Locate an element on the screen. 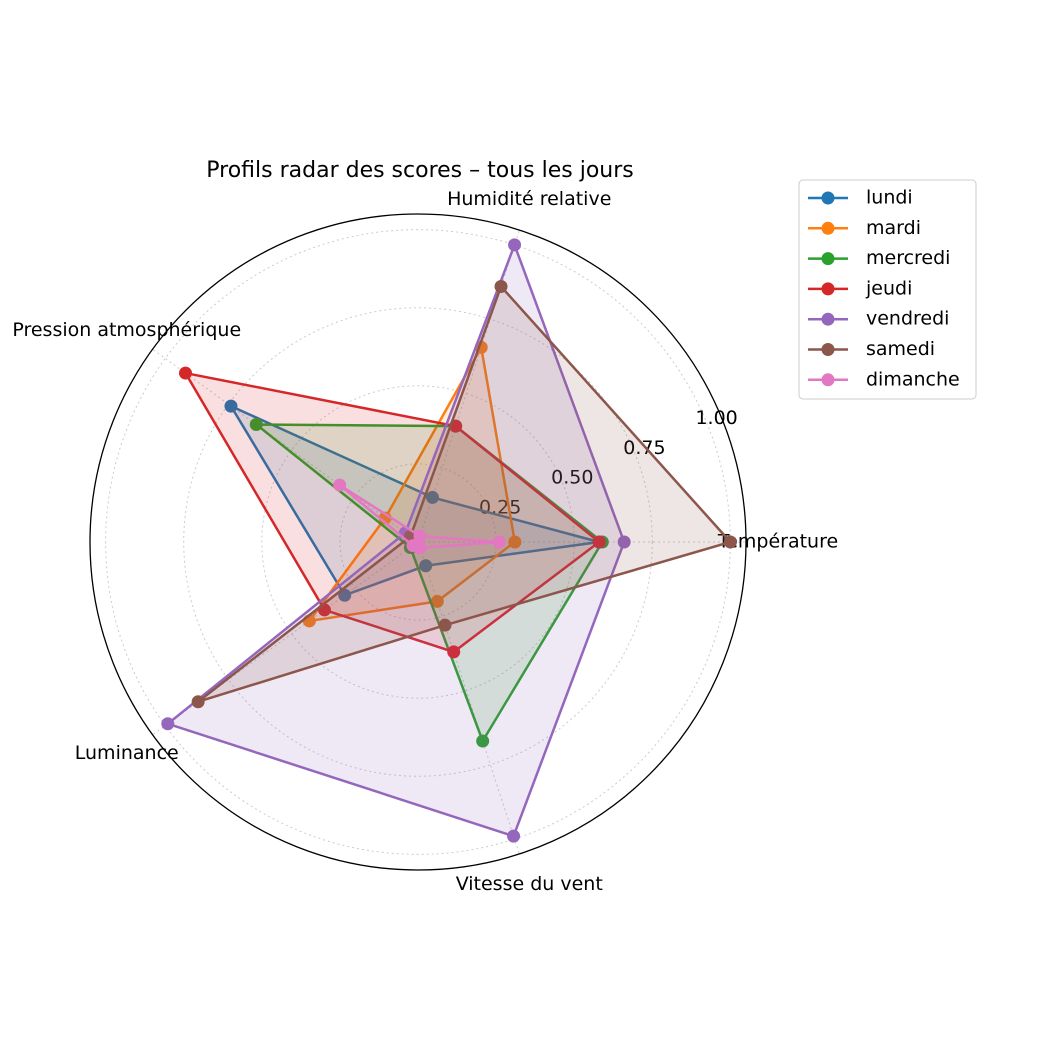  legend-label: jeudi is located at coordinates (888, 288).